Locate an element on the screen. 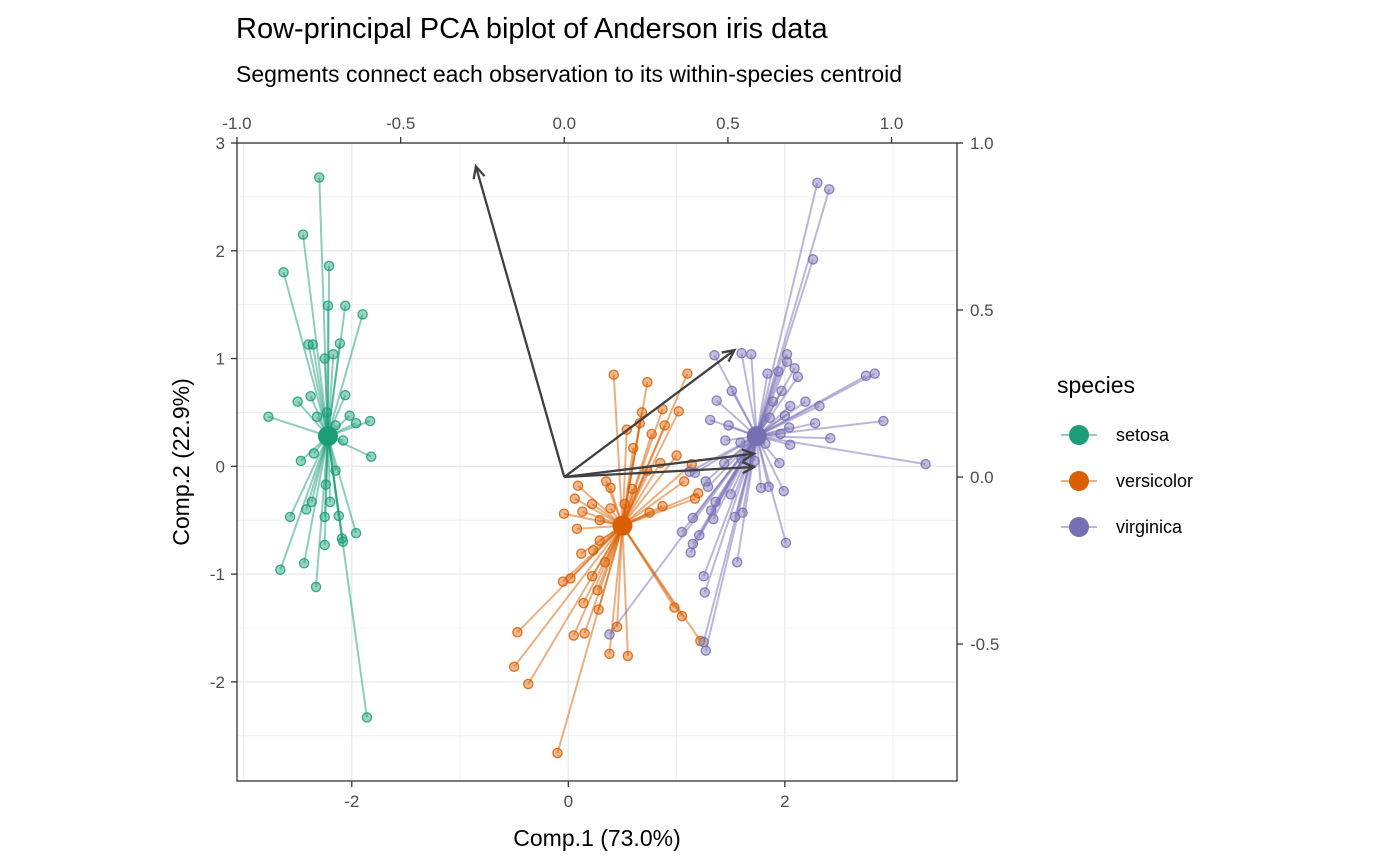 The image size is (1400, 866). y-tick-label: 1 is located at coordinates (220, 359).